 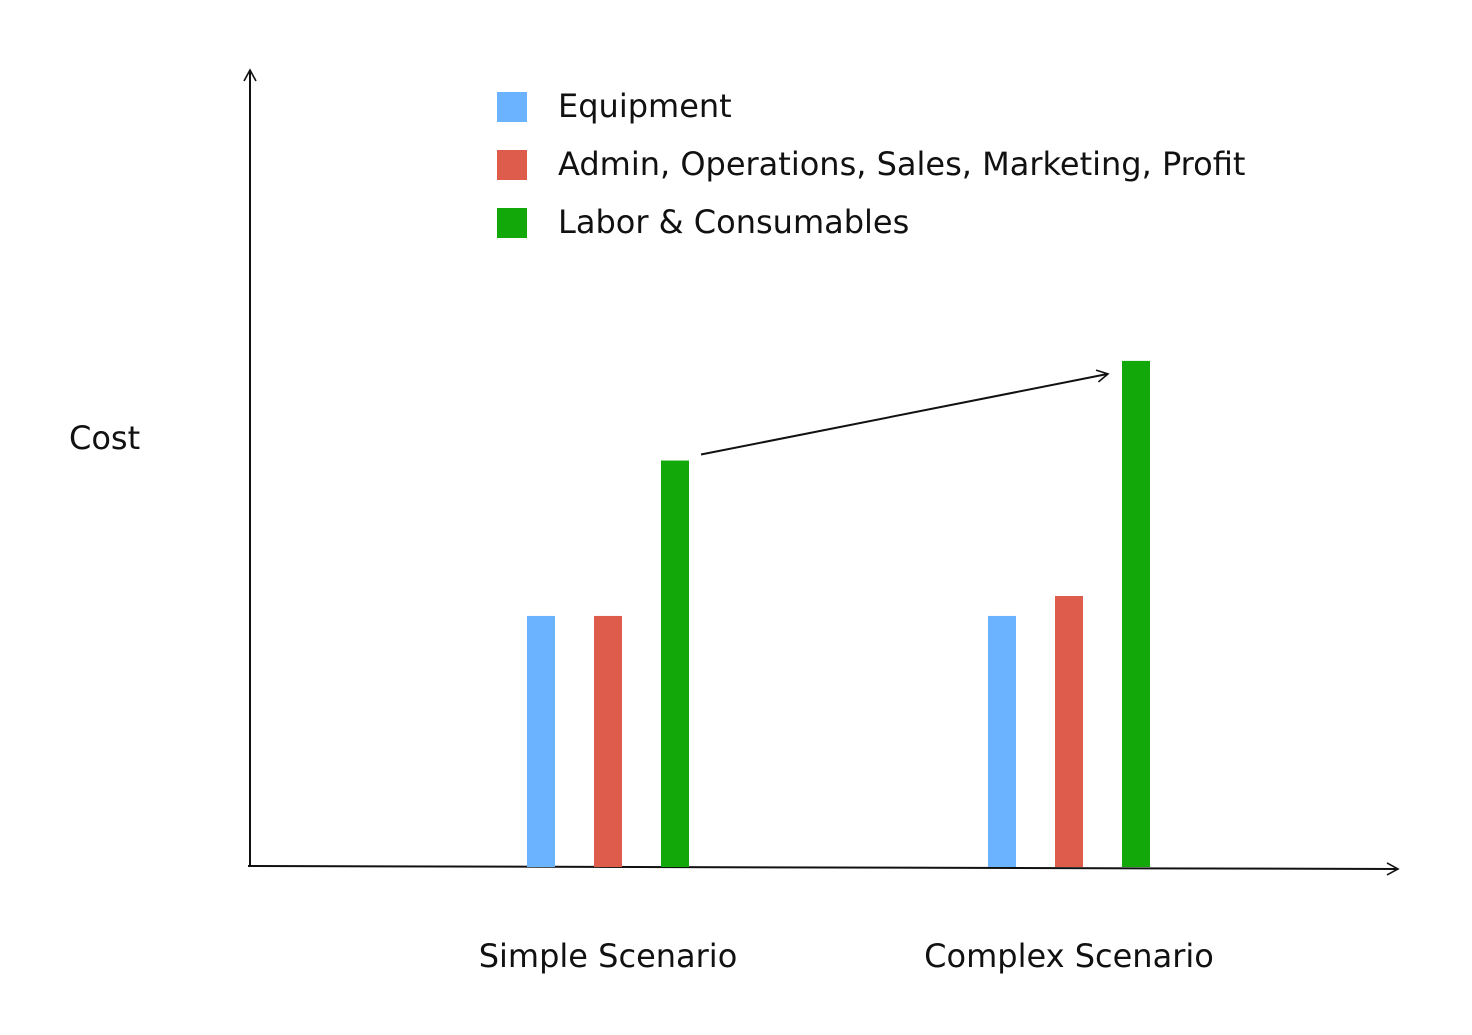 I want to click on x-tick-label: Simple Scenario, so click(x=608, y=956).